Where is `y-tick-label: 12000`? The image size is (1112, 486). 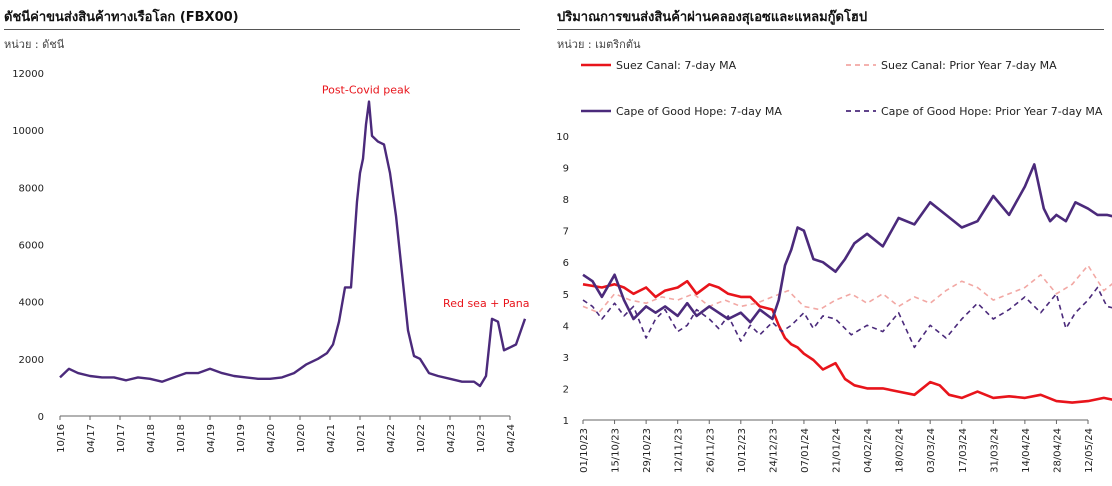 y-tick-label: 12000 is located at coordinates (28, 74).